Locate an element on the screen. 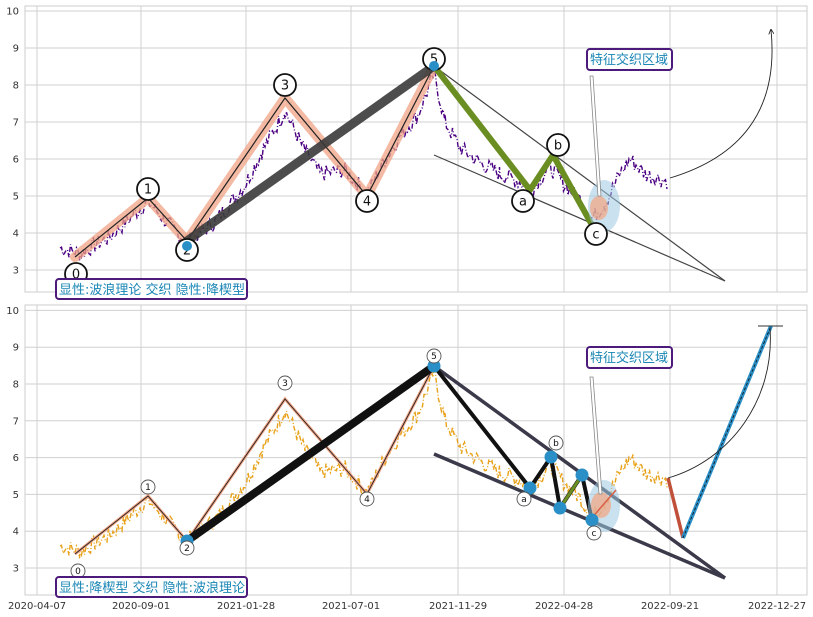  bottom-y-tick-6: 6 is located at coordinates (16, 458).